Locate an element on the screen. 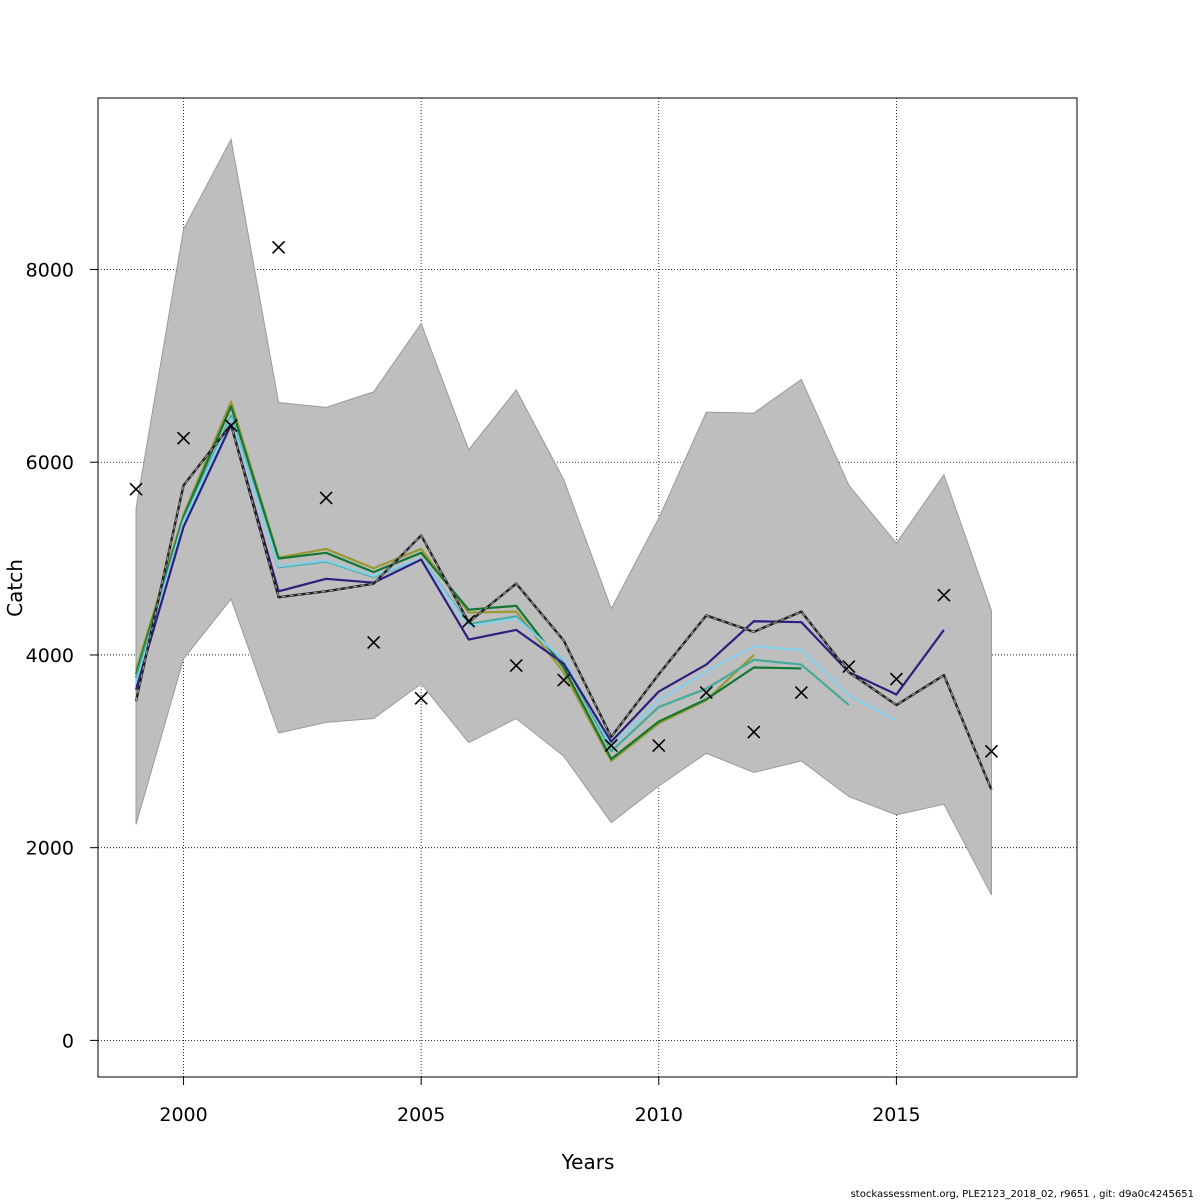 The width and height of the screenshot is (1200, 1200). y-tick-label: 0 is located at coordinates (68, 1041).